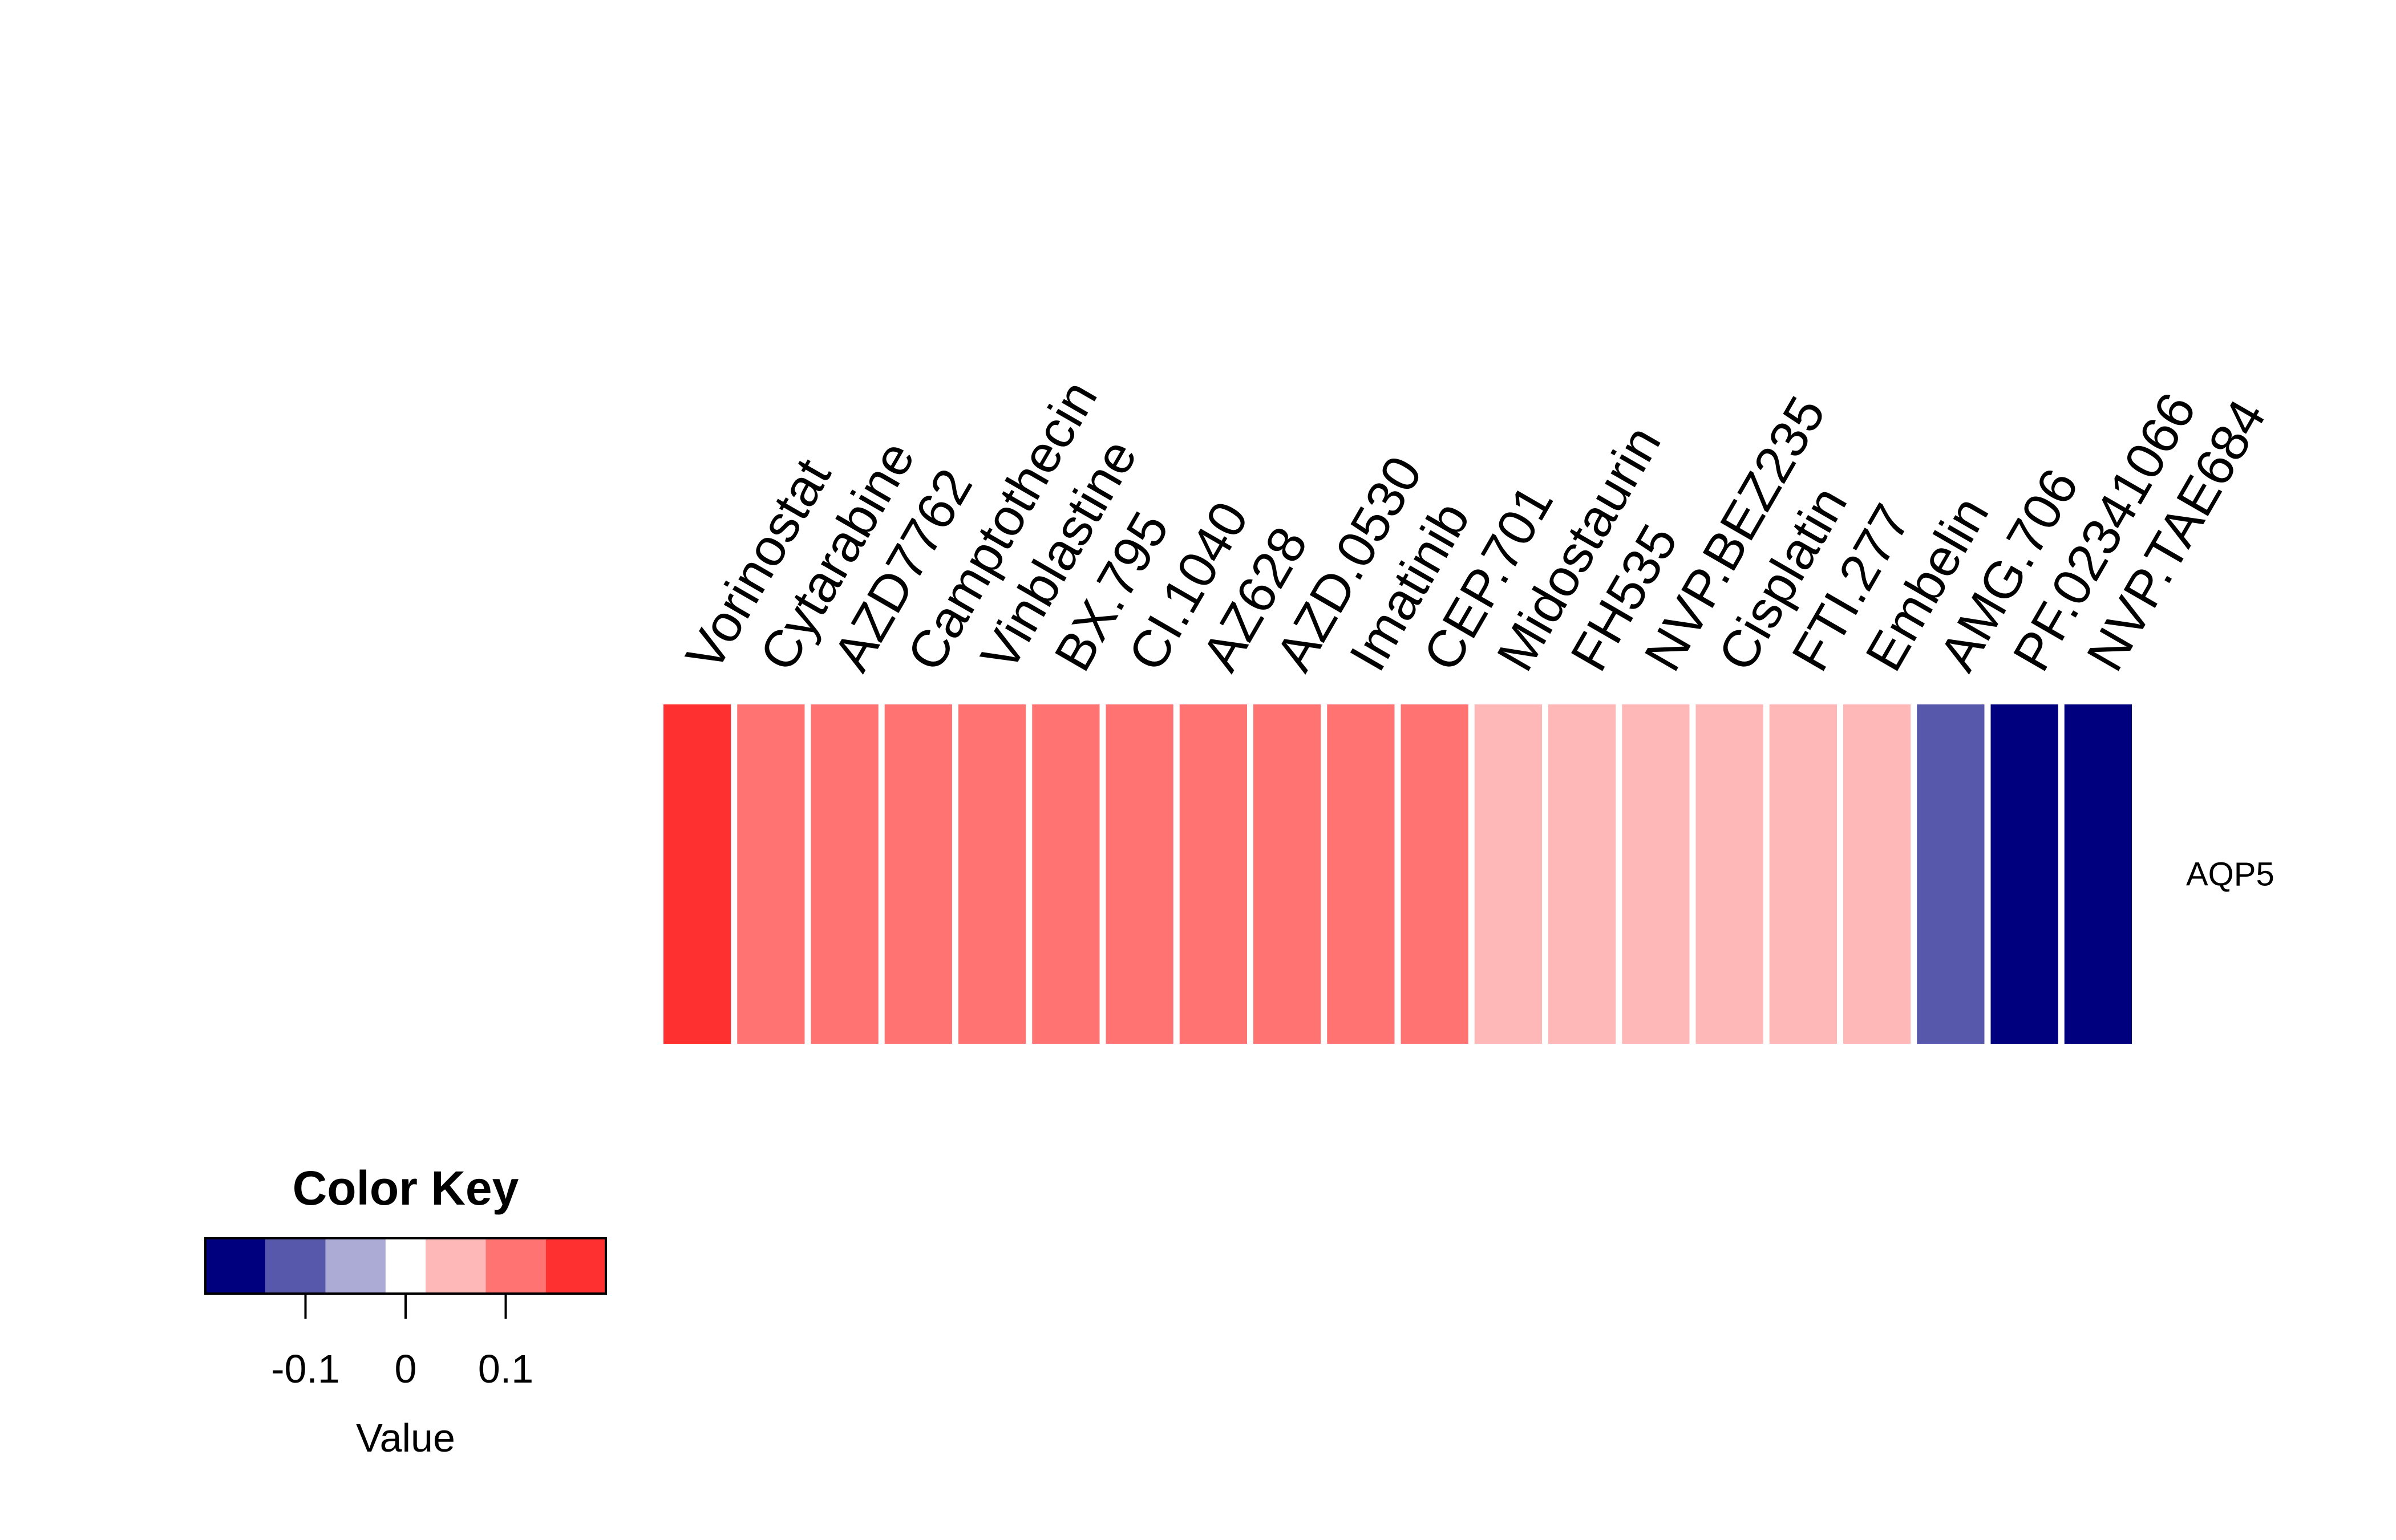  I want to click on heatmap-cell-aqp5-cisplatin, so click(1729, 874).